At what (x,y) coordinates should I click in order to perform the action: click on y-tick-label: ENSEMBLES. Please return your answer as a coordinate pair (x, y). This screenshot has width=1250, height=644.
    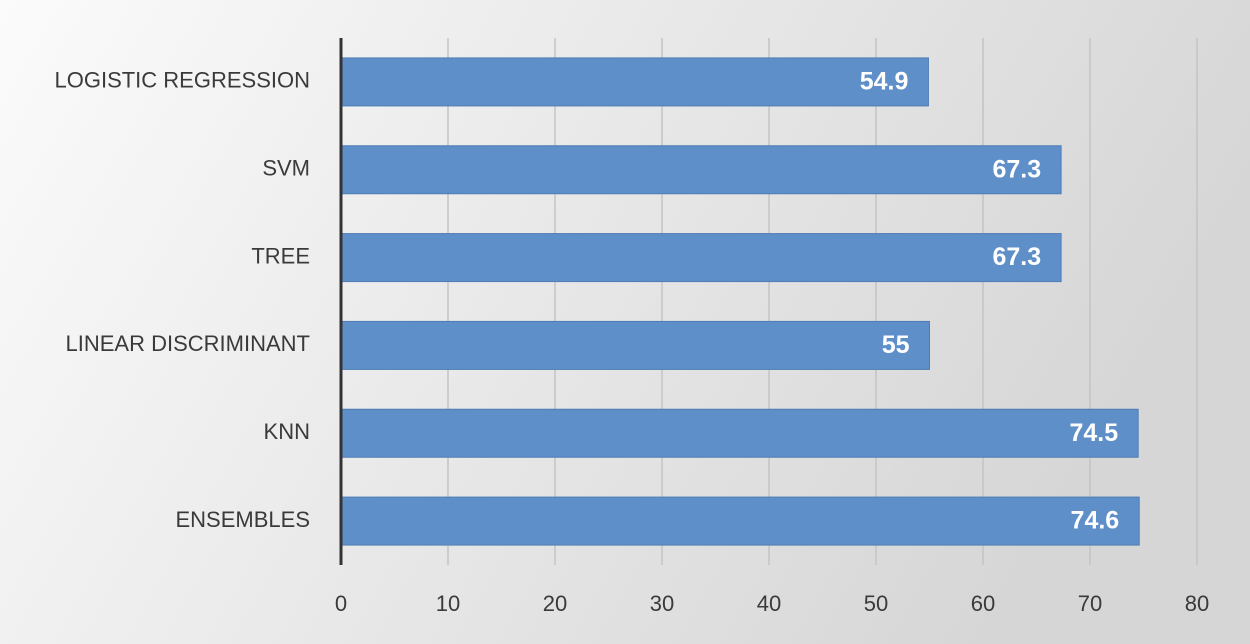
    Looking at the image, I should click on (243, 519).